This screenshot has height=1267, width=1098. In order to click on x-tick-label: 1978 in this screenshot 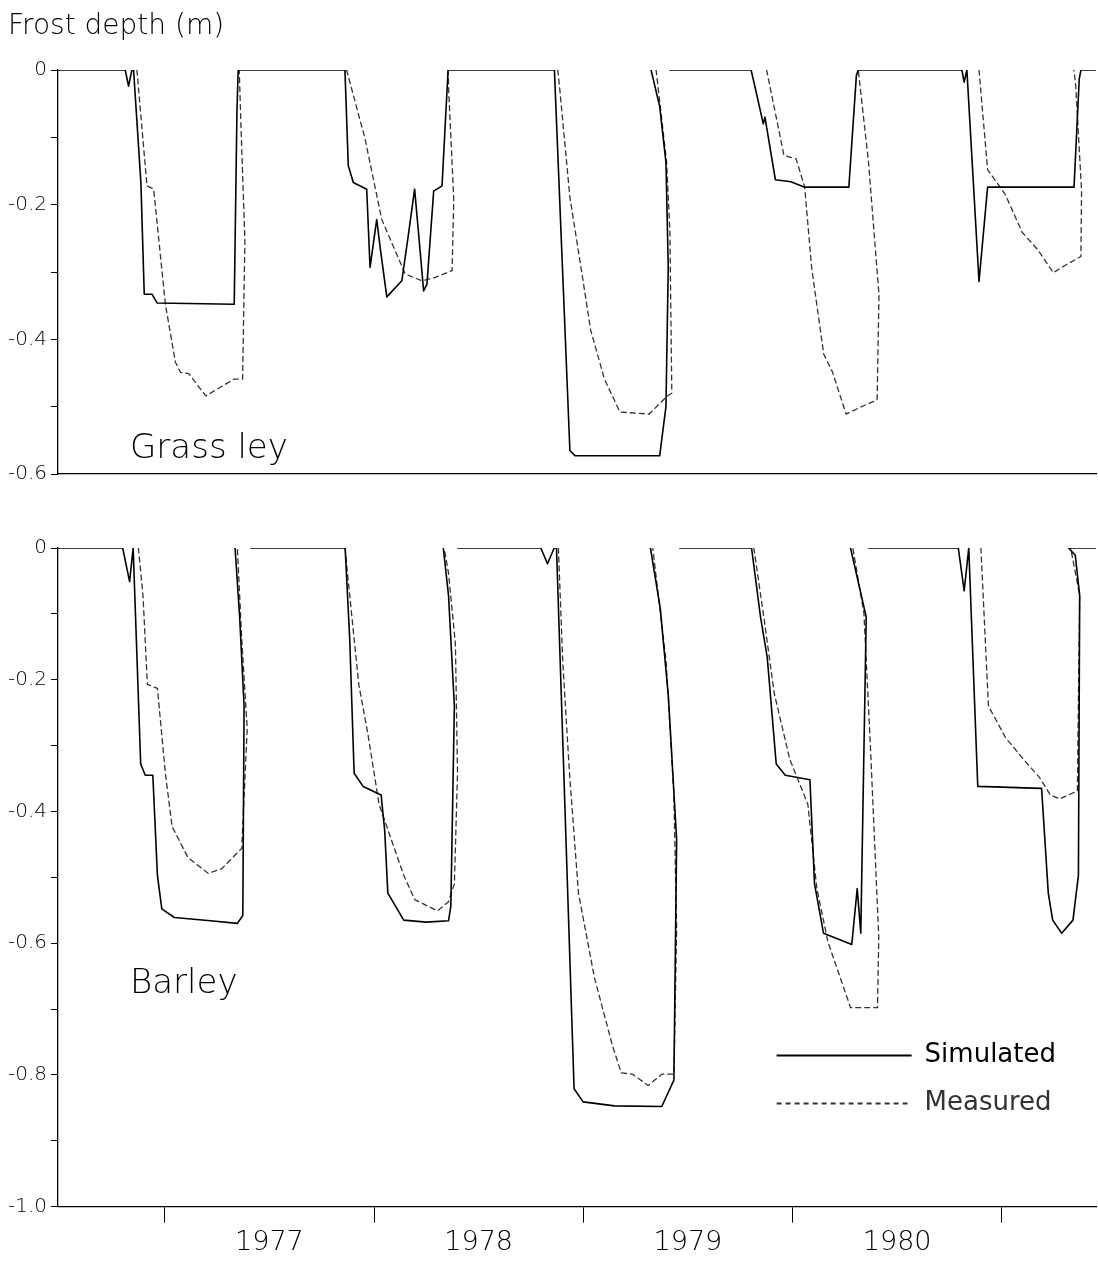, I will do `click(479, 1240)`.